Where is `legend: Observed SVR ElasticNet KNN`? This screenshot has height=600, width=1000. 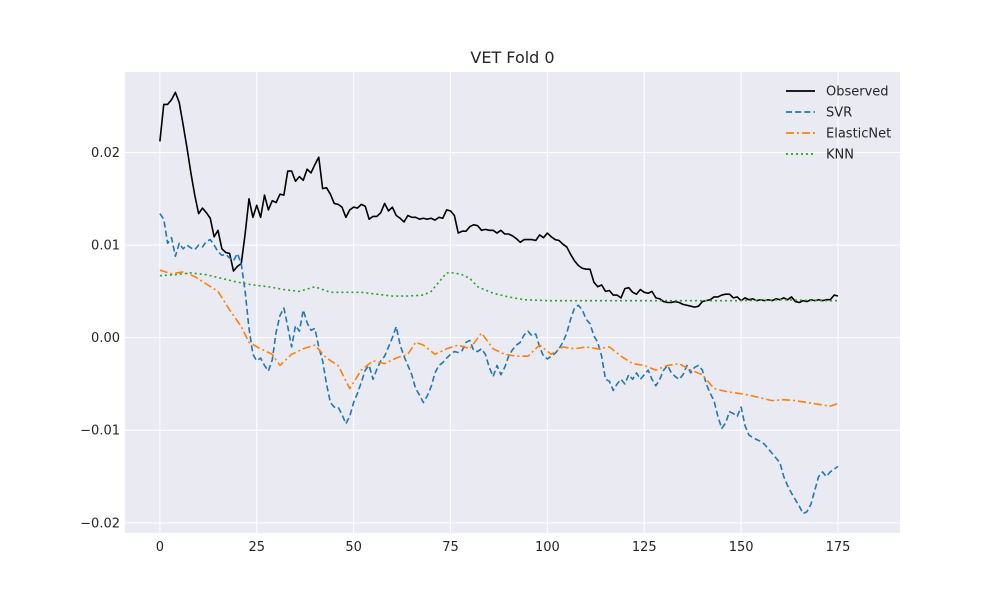 legend: Observed SVR ElasticNet KNN is located at coordinates (838, 124).